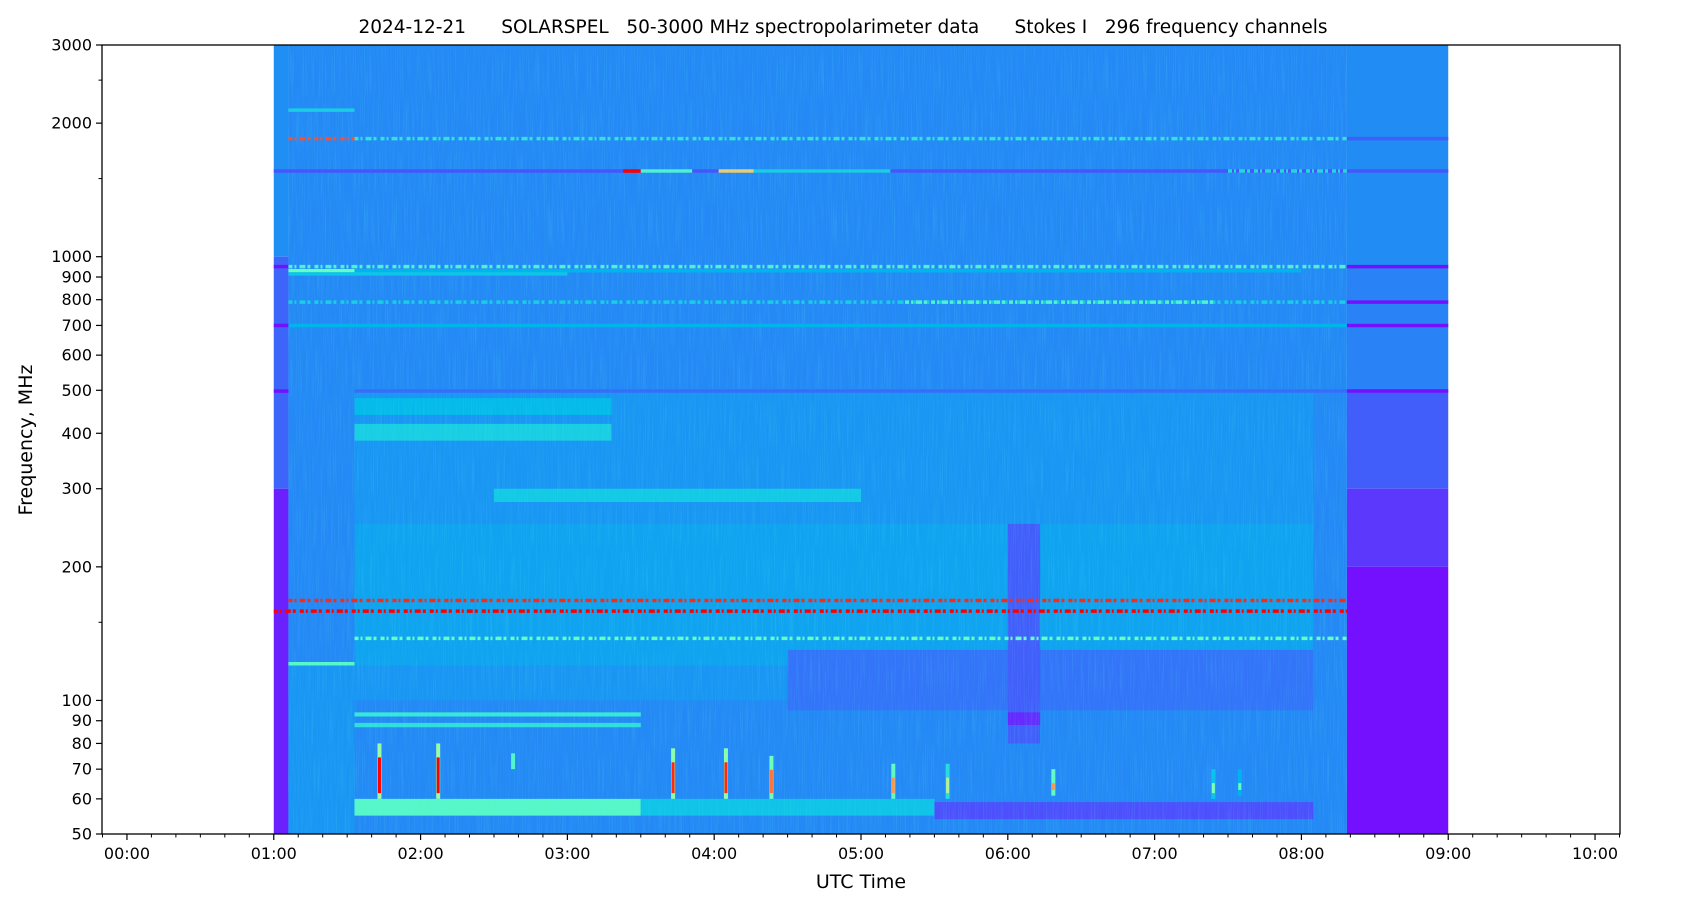 The width and height of the screenshot is (1687, 906). I want to click on y-tick-label: 600, so click(76, 355).